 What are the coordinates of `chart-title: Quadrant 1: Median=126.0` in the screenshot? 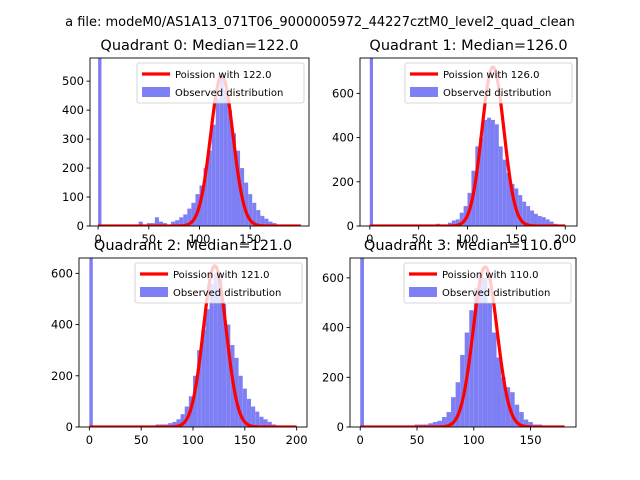 It's located at (468, 46).